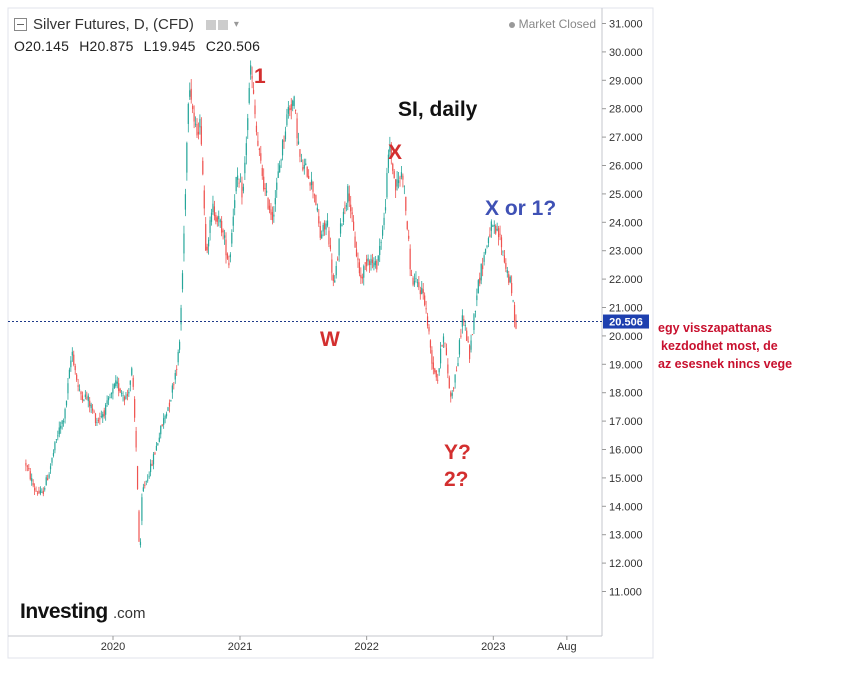 The image size is (852, 681). I want to click on market-status: Market Closed, so click(552, 24).